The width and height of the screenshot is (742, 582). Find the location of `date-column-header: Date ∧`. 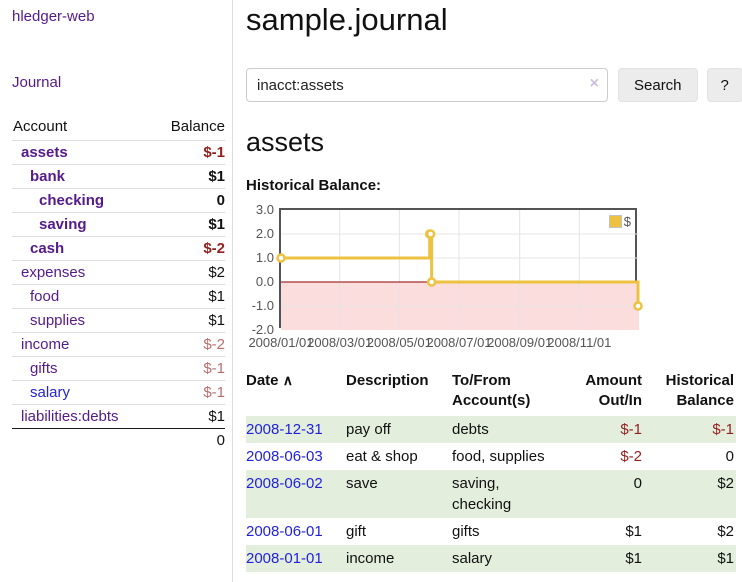

date-column-header: Date ∧ is located at coordinates (296, 392).